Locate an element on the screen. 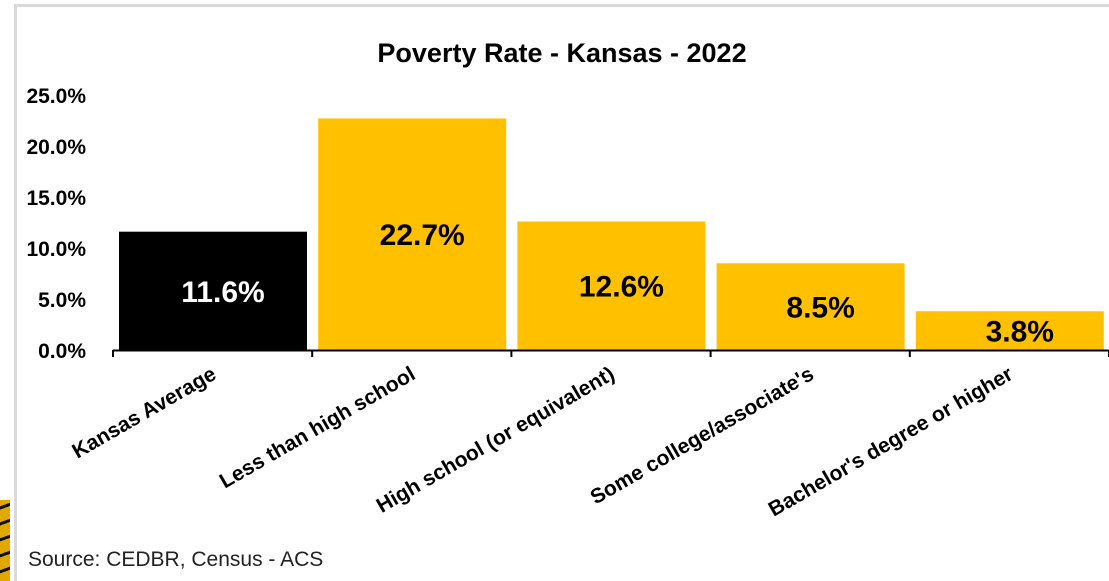 This screenshot has height=581, width=1109. left-border is located at coordinates (15, 292).